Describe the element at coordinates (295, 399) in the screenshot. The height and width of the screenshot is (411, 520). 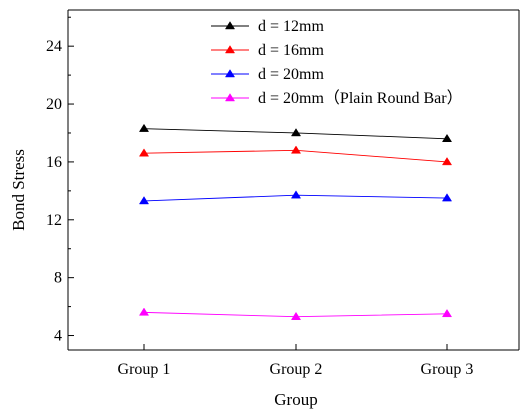
I see `x-axis-title: Group` at that location.